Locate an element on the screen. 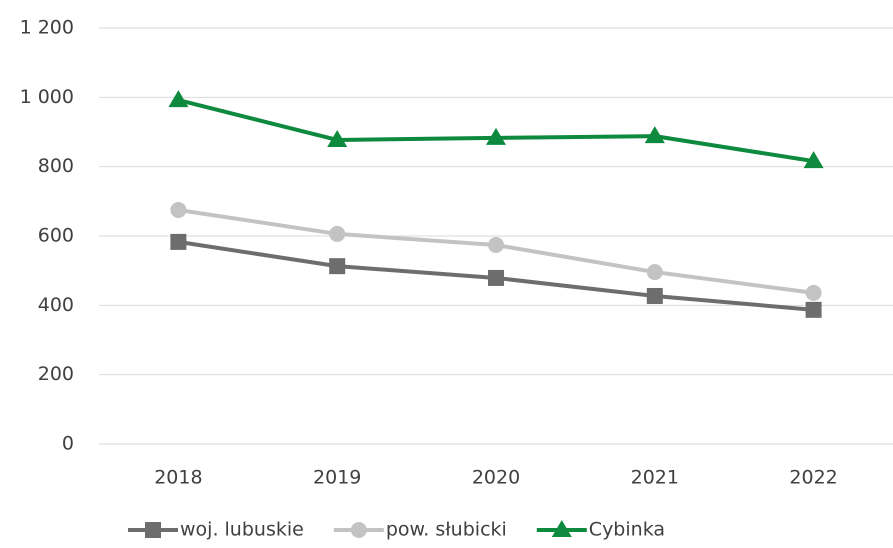 This screenshot has width=893, height=548. y-tick-label: 1 000 is located at coordinates (47, 97).